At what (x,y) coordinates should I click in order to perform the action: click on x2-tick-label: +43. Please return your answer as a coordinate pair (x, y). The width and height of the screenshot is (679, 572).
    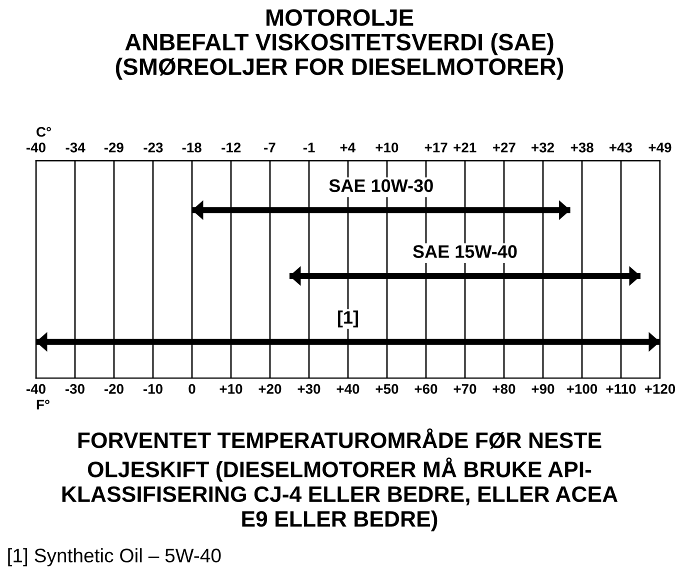
    Looking at the image, I should click on (620, 147).